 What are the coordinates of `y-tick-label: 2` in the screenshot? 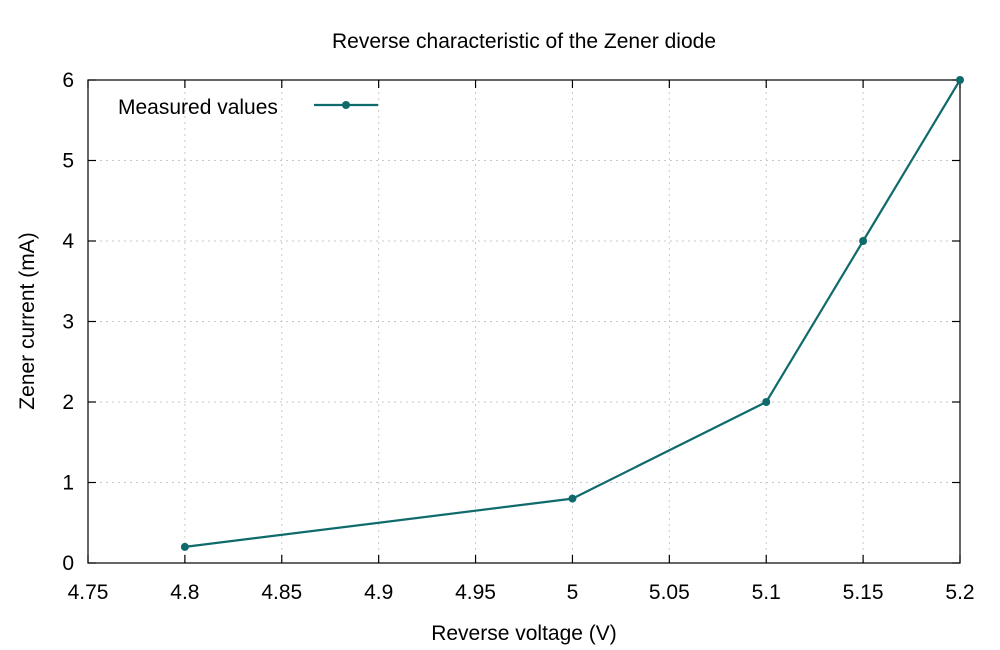 It's located at (68, 402).